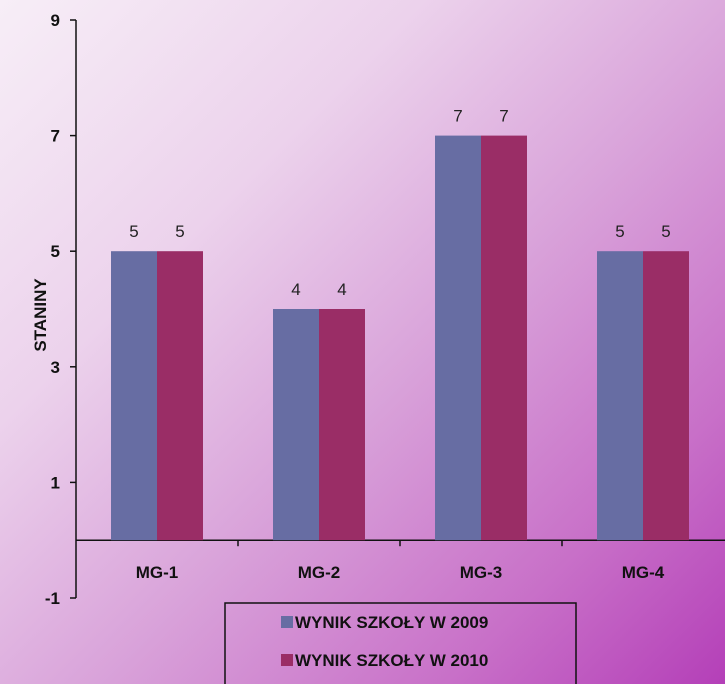 This screenshot has height=684, width=725. Describe the element at coordinates (391, 622) in the screenshot. I see `legend-label: WYNIK SZKOŁY W 2009` at that location.